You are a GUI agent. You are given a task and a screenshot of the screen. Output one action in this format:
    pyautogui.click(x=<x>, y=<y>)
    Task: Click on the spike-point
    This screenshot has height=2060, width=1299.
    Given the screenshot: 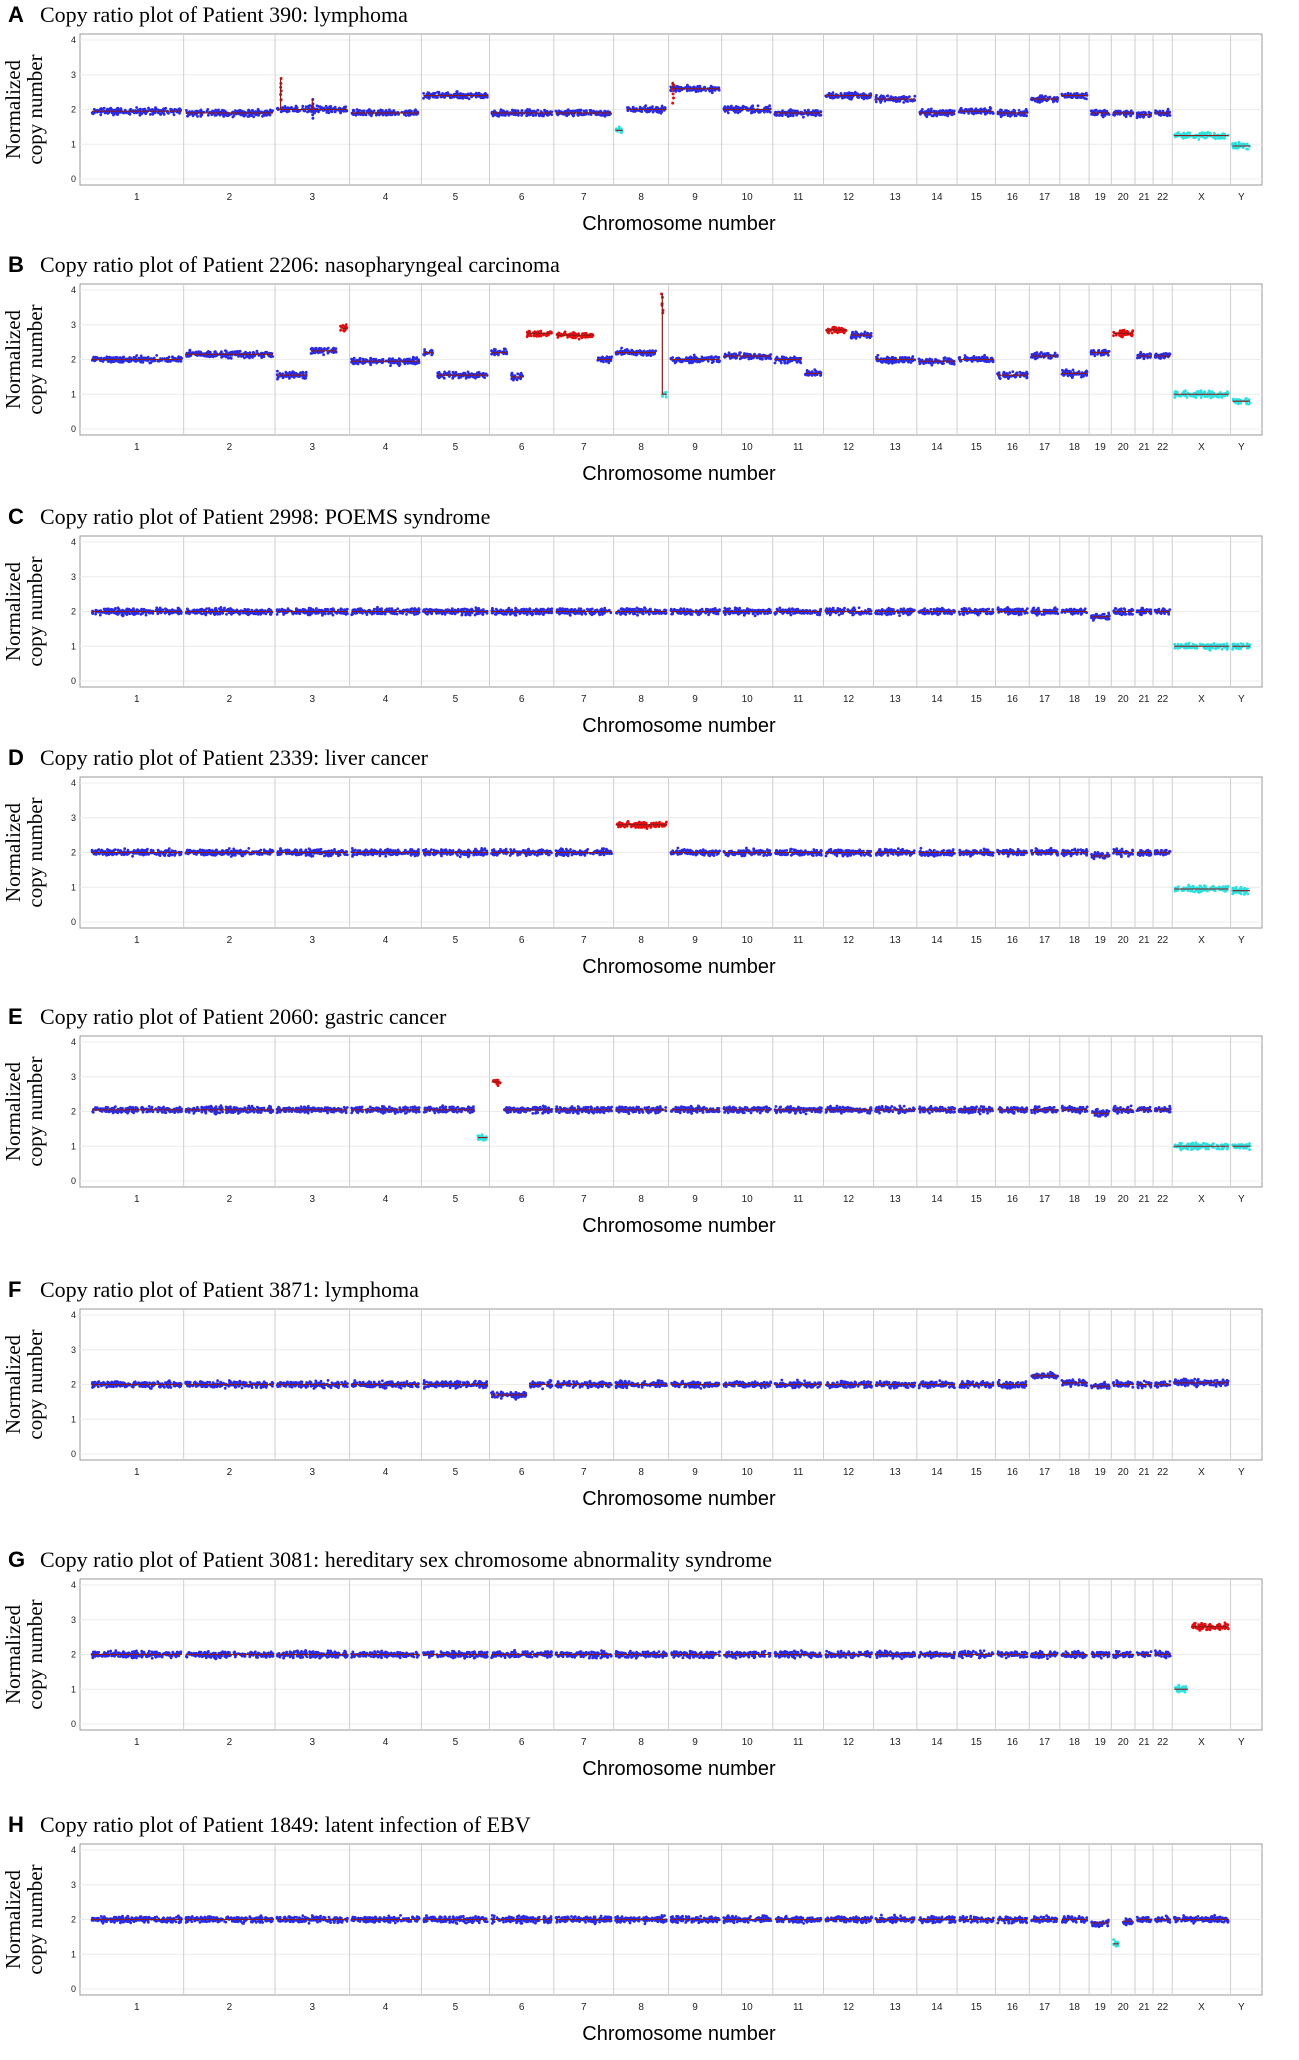 What is the action you would take?
    pyautogui.click(x=673, y=98)
    